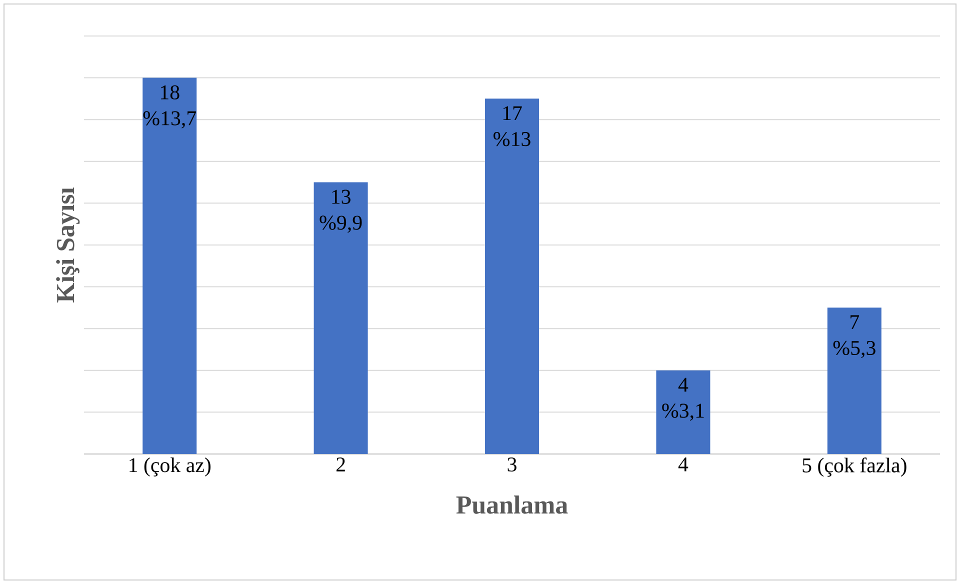 This screenshot has height=584, width=960. I want to click on x-tick-label: 5 (çok fazla), so click(854, 467).